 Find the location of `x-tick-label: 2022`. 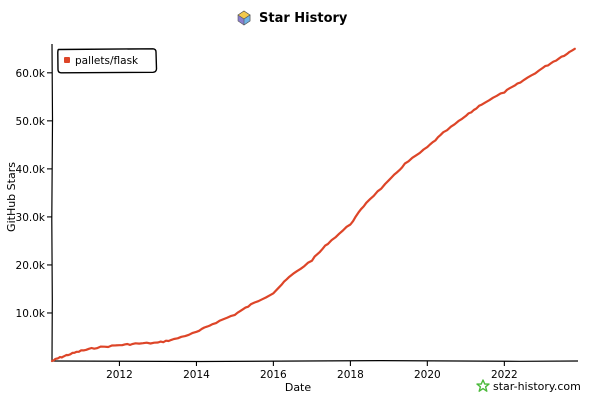

x-tick-label: 2022 is located at coordinates (504, 375).